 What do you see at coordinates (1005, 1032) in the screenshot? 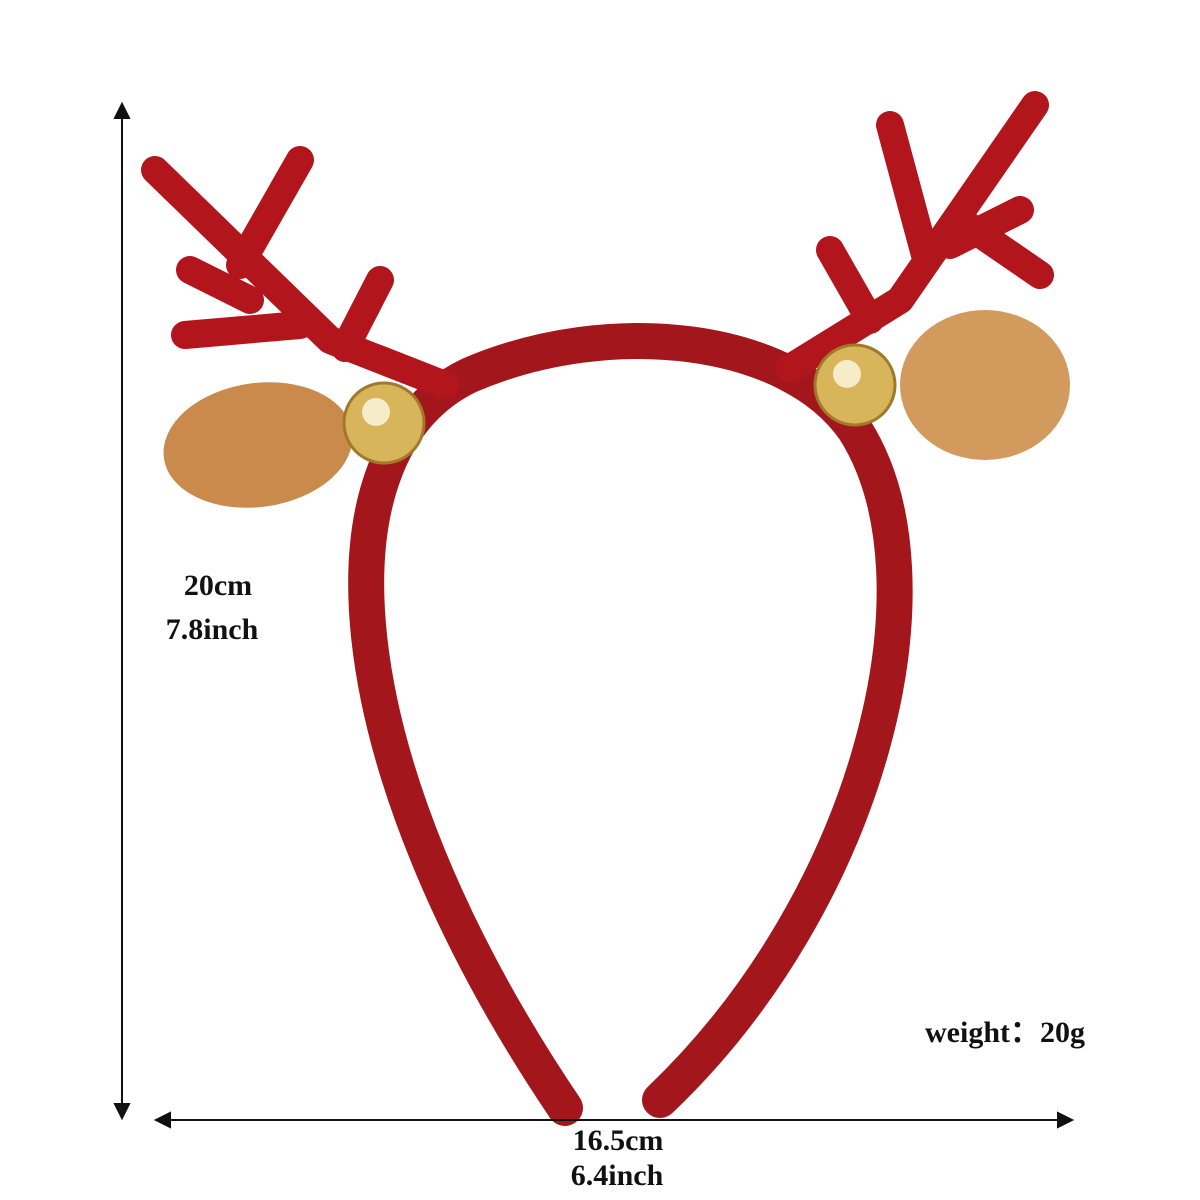
I see `weight-label: weight：20g` at bounding box center [1005, 1032].